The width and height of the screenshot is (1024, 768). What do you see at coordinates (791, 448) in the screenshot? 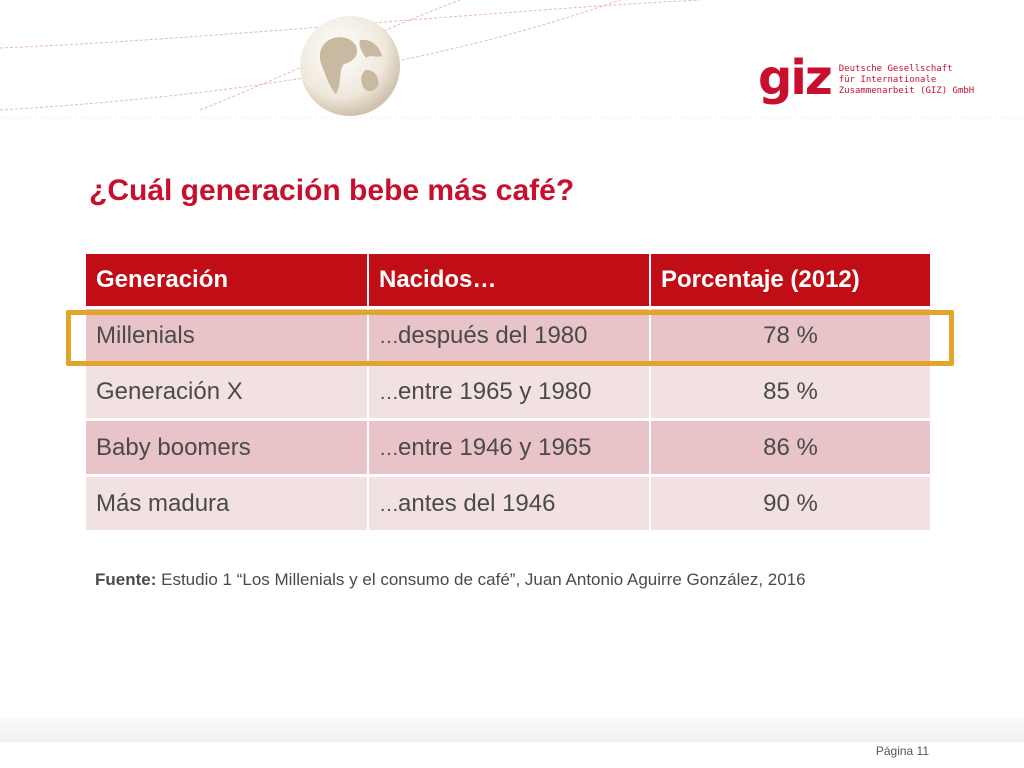
I see `cell-percentage: 86 %` at bounding box center [791, 448].